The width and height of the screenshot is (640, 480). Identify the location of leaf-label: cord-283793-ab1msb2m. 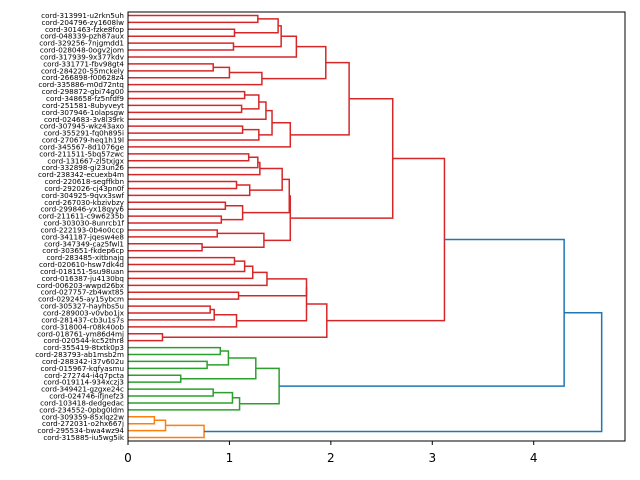
(79, 354).